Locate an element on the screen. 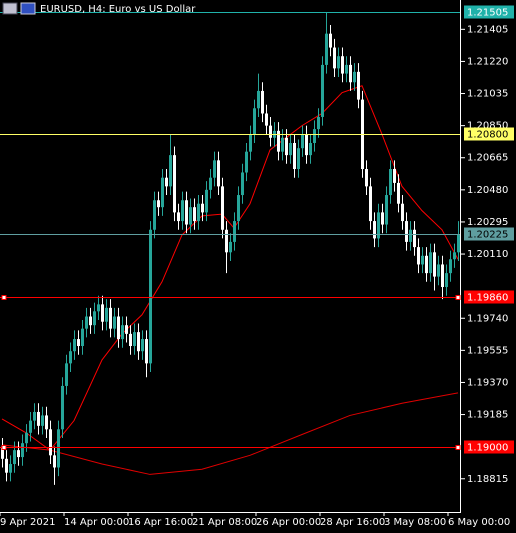 Image resolution: width=516 pixels, height=533 pixels. x-tick-label: 26 Apr 00:00 is located at coordinates (288, 522).